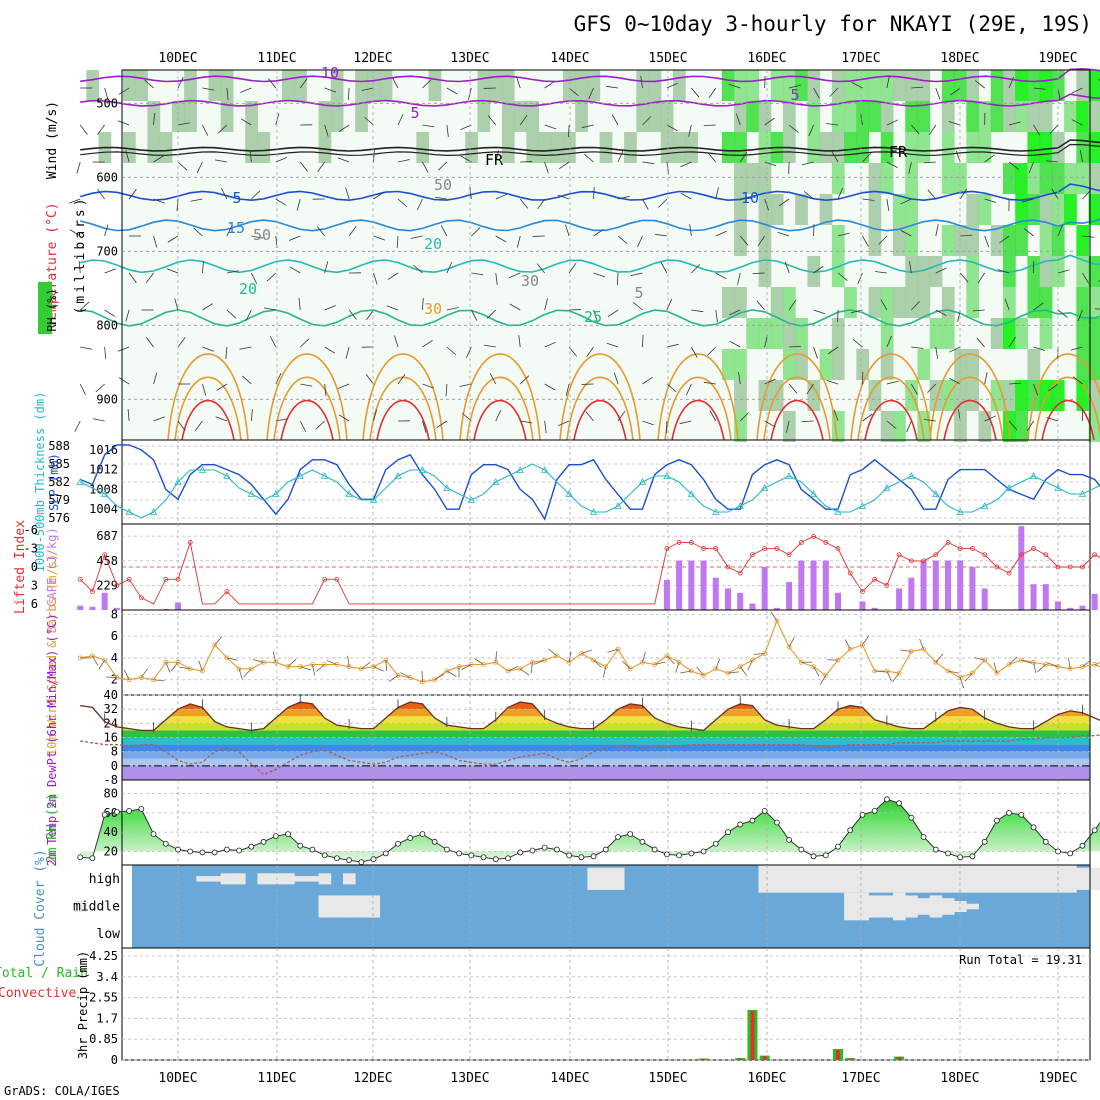  I want to click on y-label-thickness: 1000-500mb Thickness (dm), so click(40, 482).